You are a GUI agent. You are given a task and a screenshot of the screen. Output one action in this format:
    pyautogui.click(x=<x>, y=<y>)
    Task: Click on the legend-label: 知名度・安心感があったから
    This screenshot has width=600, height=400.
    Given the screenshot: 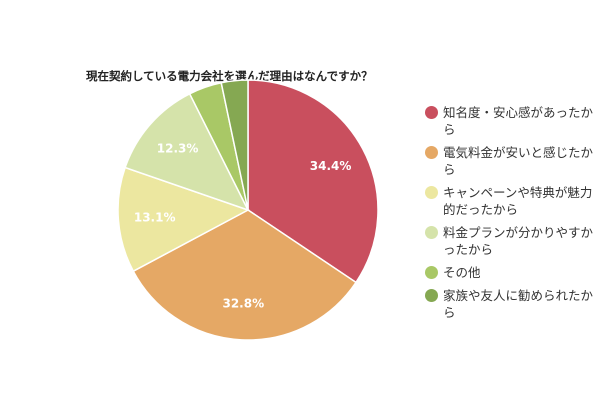 What is the action you would take?
    pyautogui.click(x=518, y=121)
    